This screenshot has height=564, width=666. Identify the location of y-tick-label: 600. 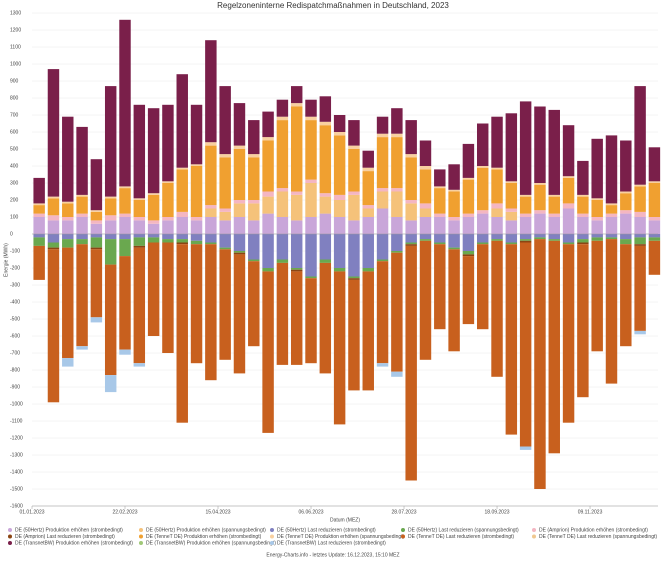
(14, 132).